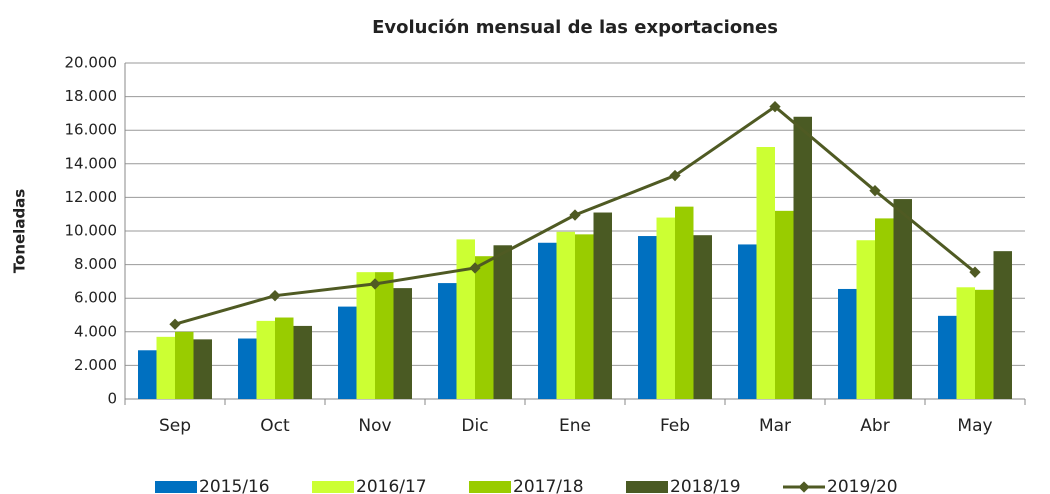 The width and height of the screenshot is (1050, 494). Describe the element at coordinates (95, 298) in the screenshot. I see `y-tick-label: 6.000` at that location.